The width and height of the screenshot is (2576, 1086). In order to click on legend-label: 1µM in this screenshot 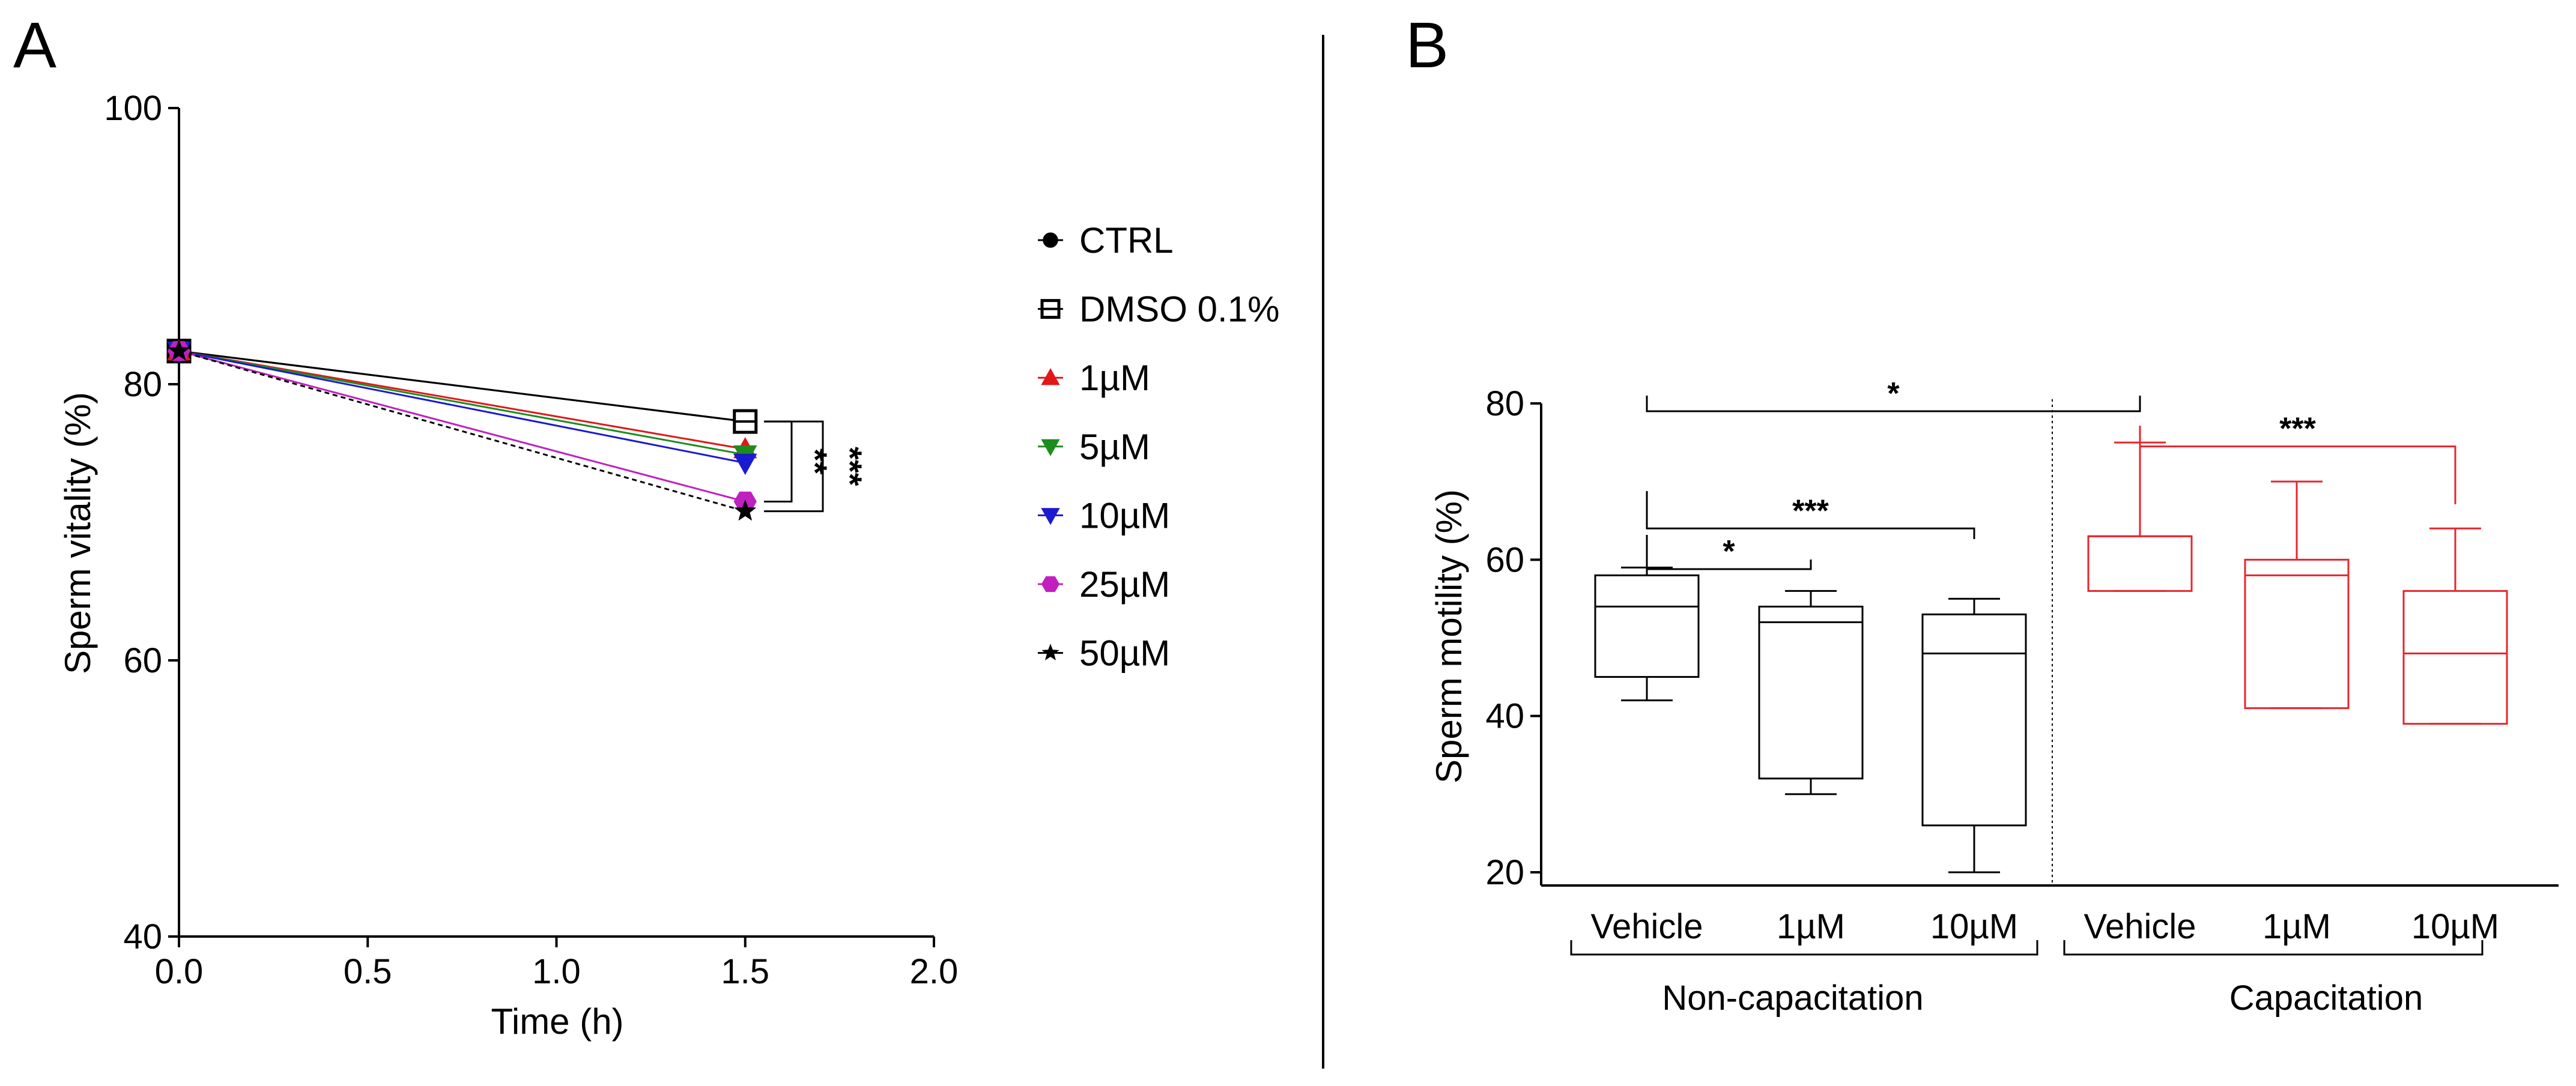, I will do `click(1114, 378)`.